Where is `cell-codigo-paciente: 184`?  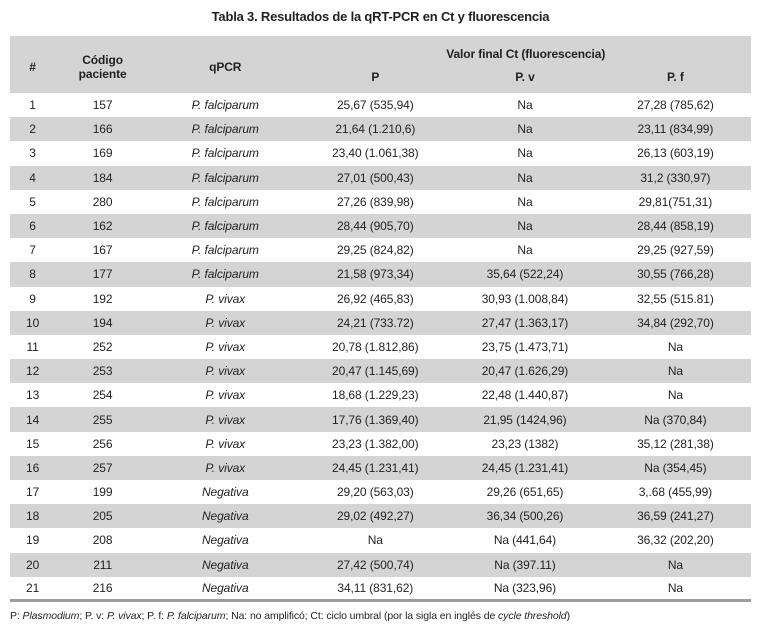 cell-codigo-paciente: 184 is located at coordinates (103, 177).